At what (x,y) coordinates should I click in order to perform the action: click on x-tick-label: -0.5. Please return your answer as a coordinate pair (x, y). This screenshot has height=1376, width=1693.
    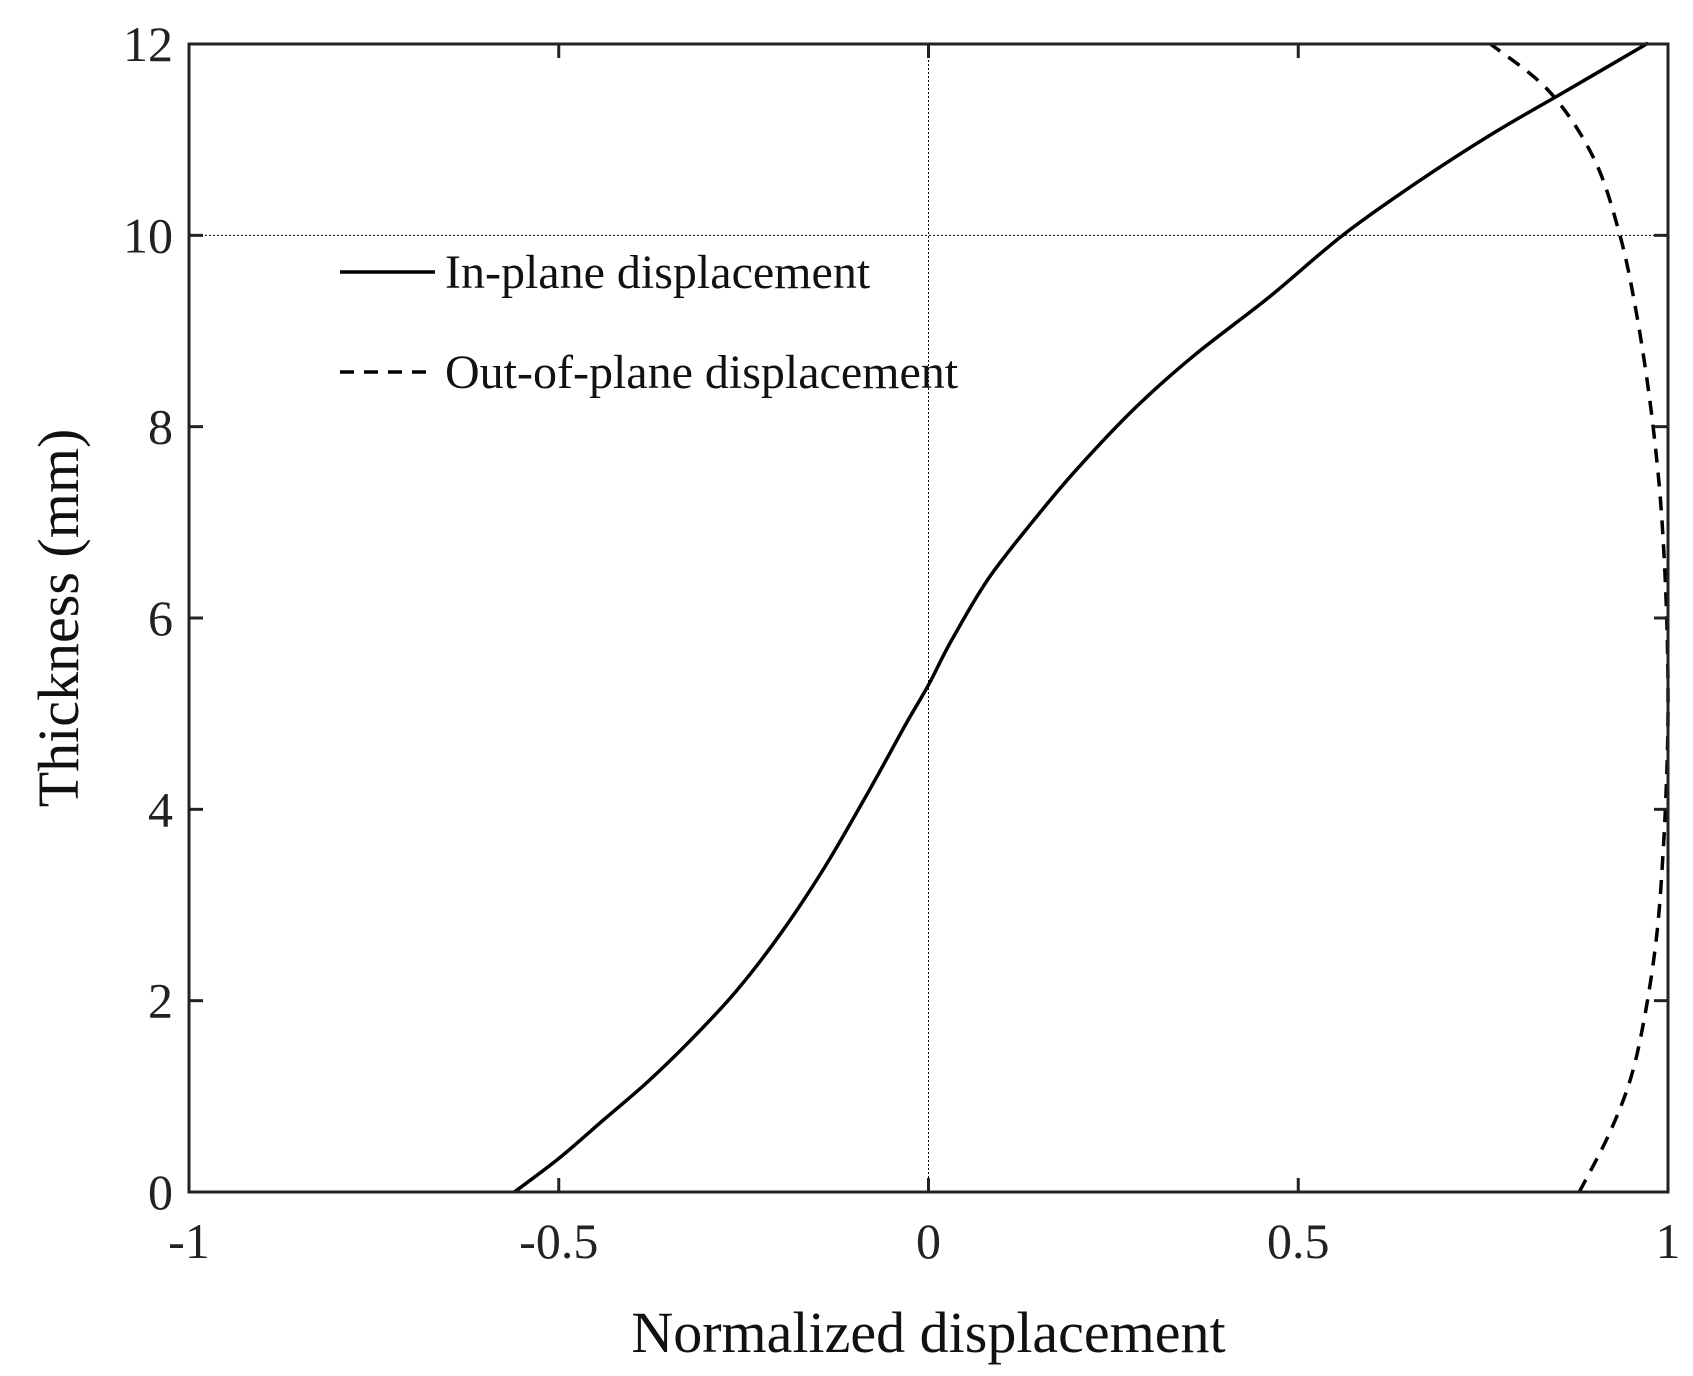
    Looking at the image, I should click on (558, 1241).